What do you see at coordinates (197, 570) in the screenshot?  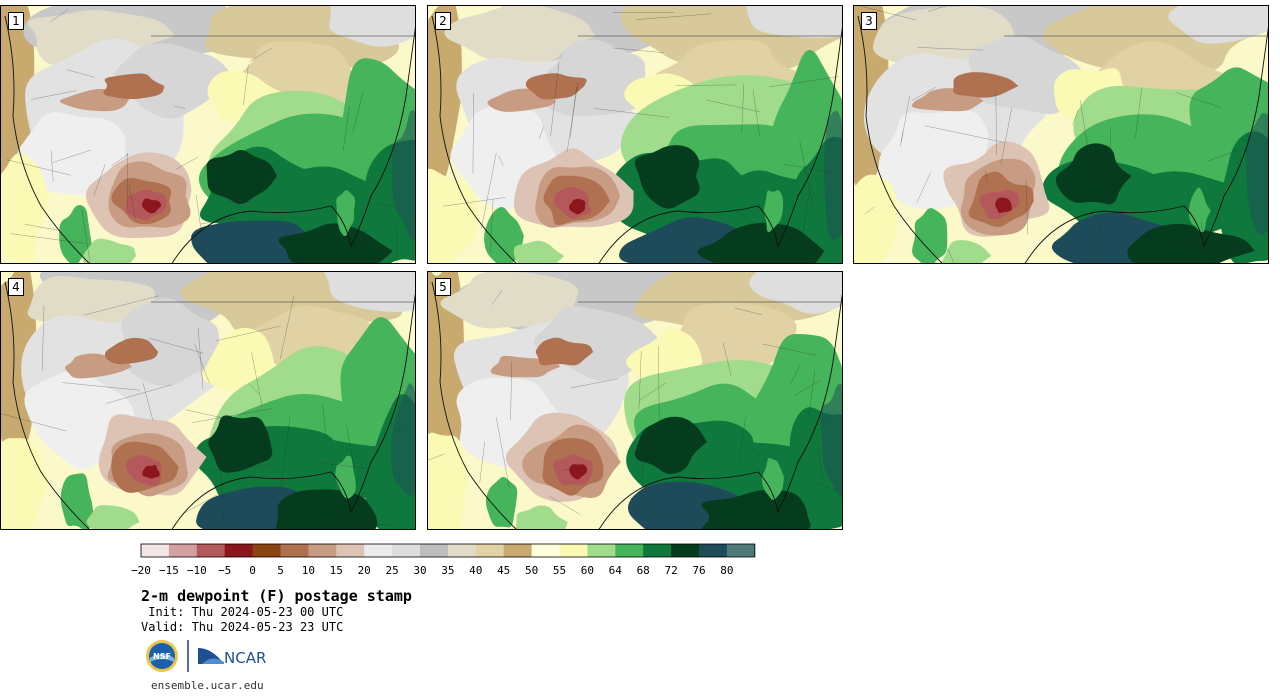 I see `colorbar-tick-label: −10` at bounding box center [197, 570].